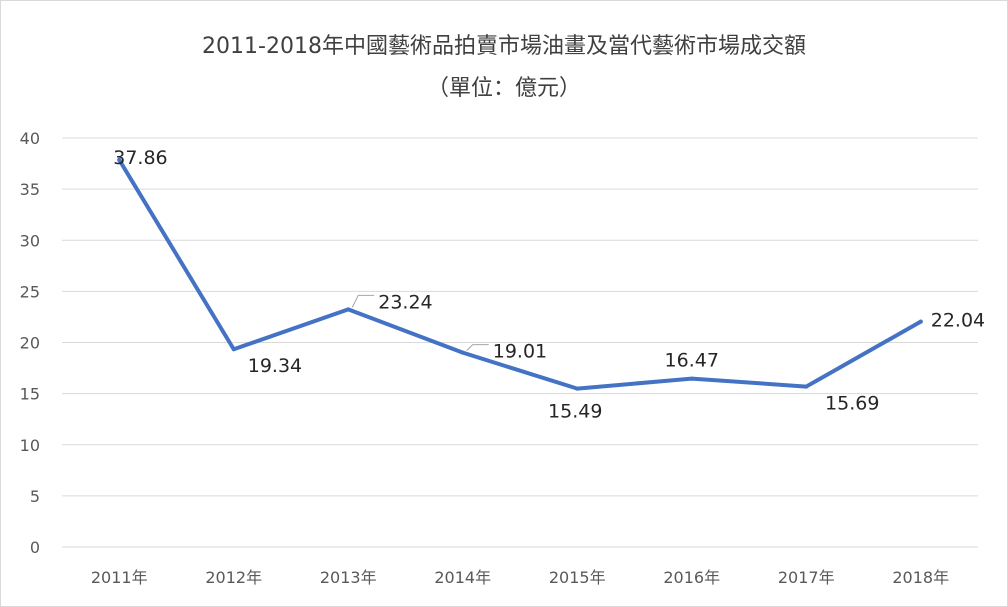 The width and height of the screenshot is (1008, 607). What do you see at coordinates (30, 291) in the screenshot?
I see `y-tick-label: 25` at bounding box center [30, 291].